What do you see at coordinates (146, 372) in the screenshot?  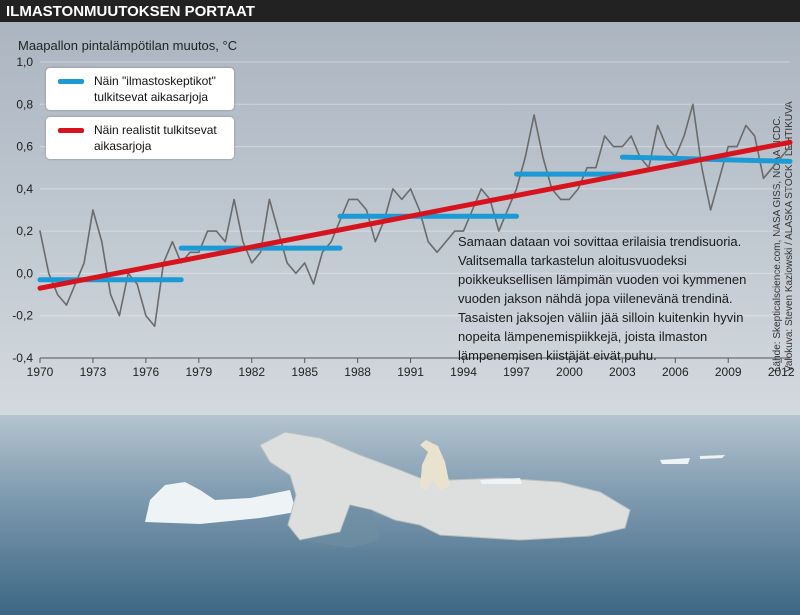 I see `x-tick-label: 1976` at bounding box center [146, 372].